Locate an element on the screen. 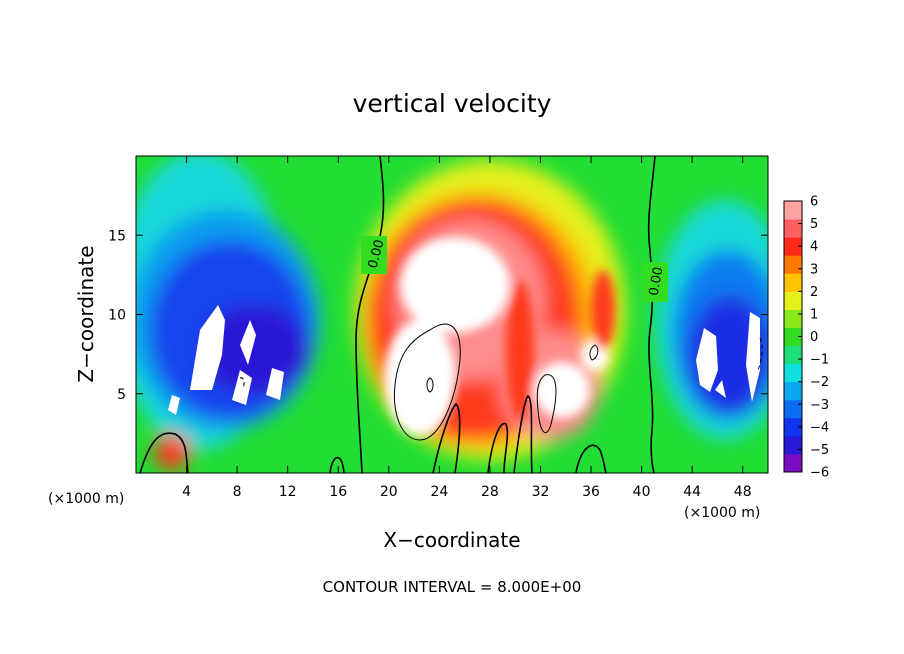 The height and width of the screenshot is (654, 904). chart-title: vertical velocity is located at coordinates (452, 103).